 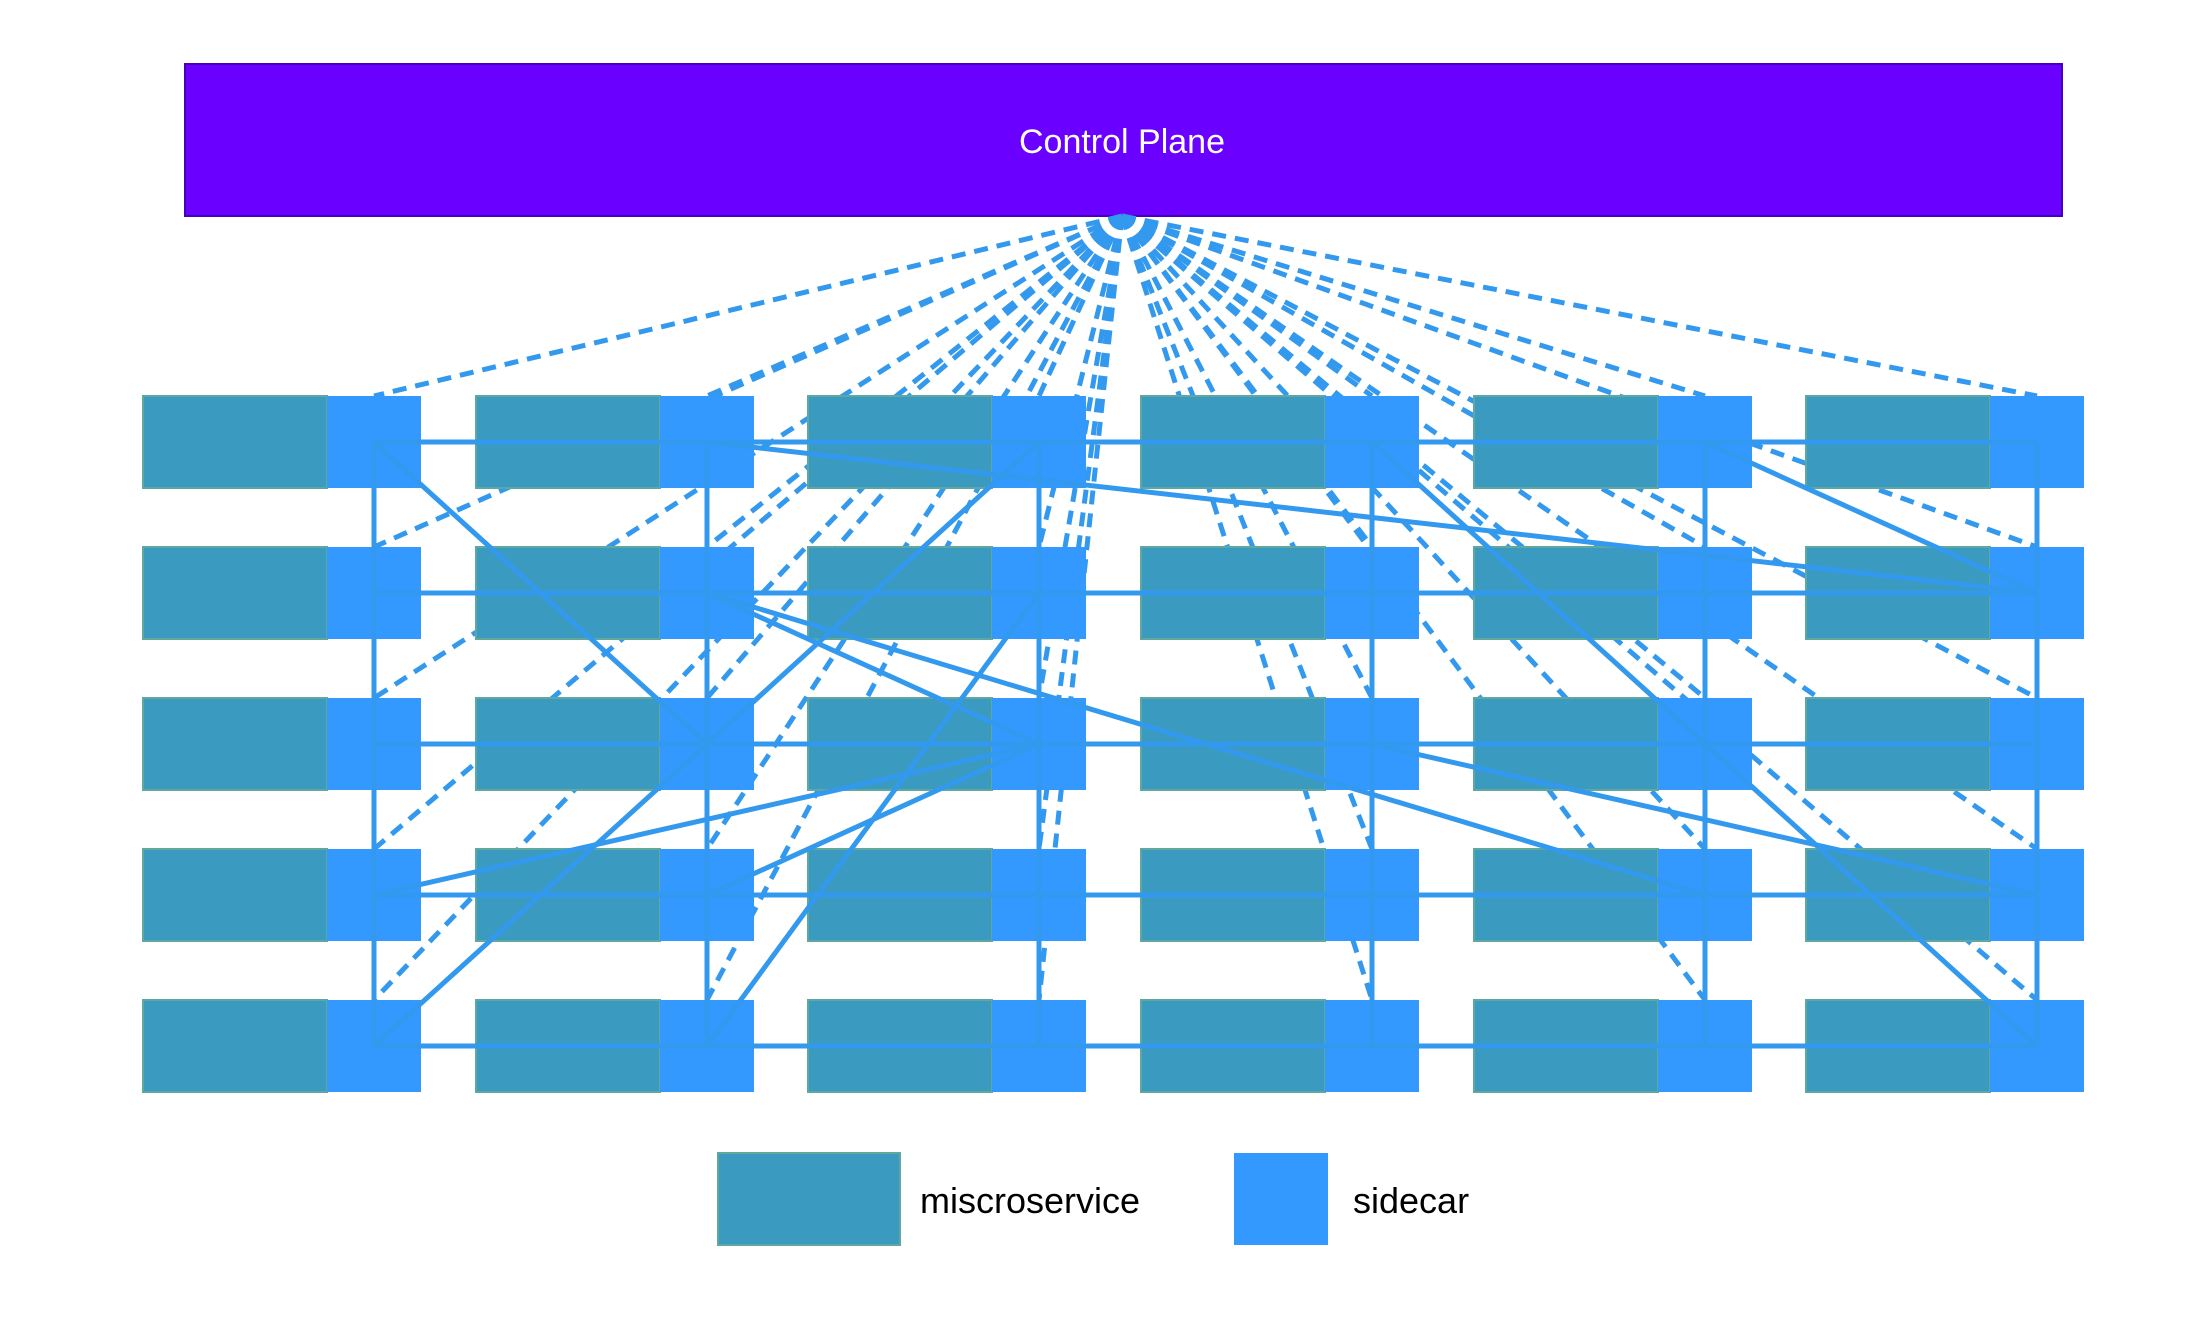 I want to click on control-plane-label: Control Plane, so click(x=1122, y=142).